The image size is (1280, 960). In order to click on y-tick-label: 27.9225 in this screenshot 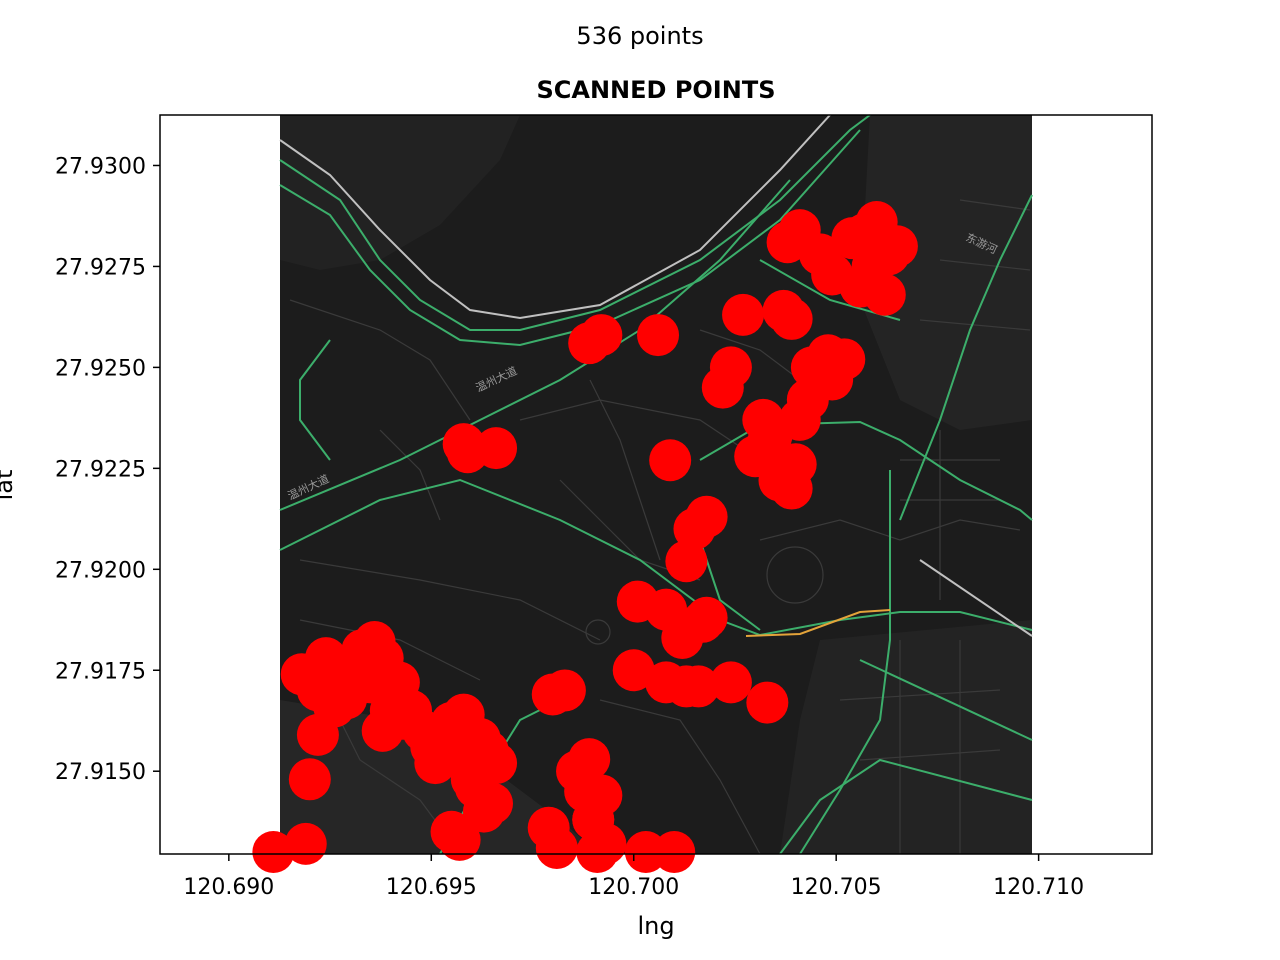, I will do `click(100, 469)`.